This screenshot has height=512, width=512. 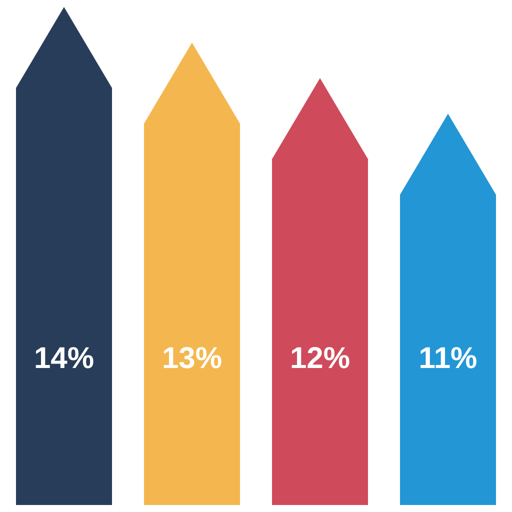 I want to click on data-label: 13%, so click(x=192, y=358).